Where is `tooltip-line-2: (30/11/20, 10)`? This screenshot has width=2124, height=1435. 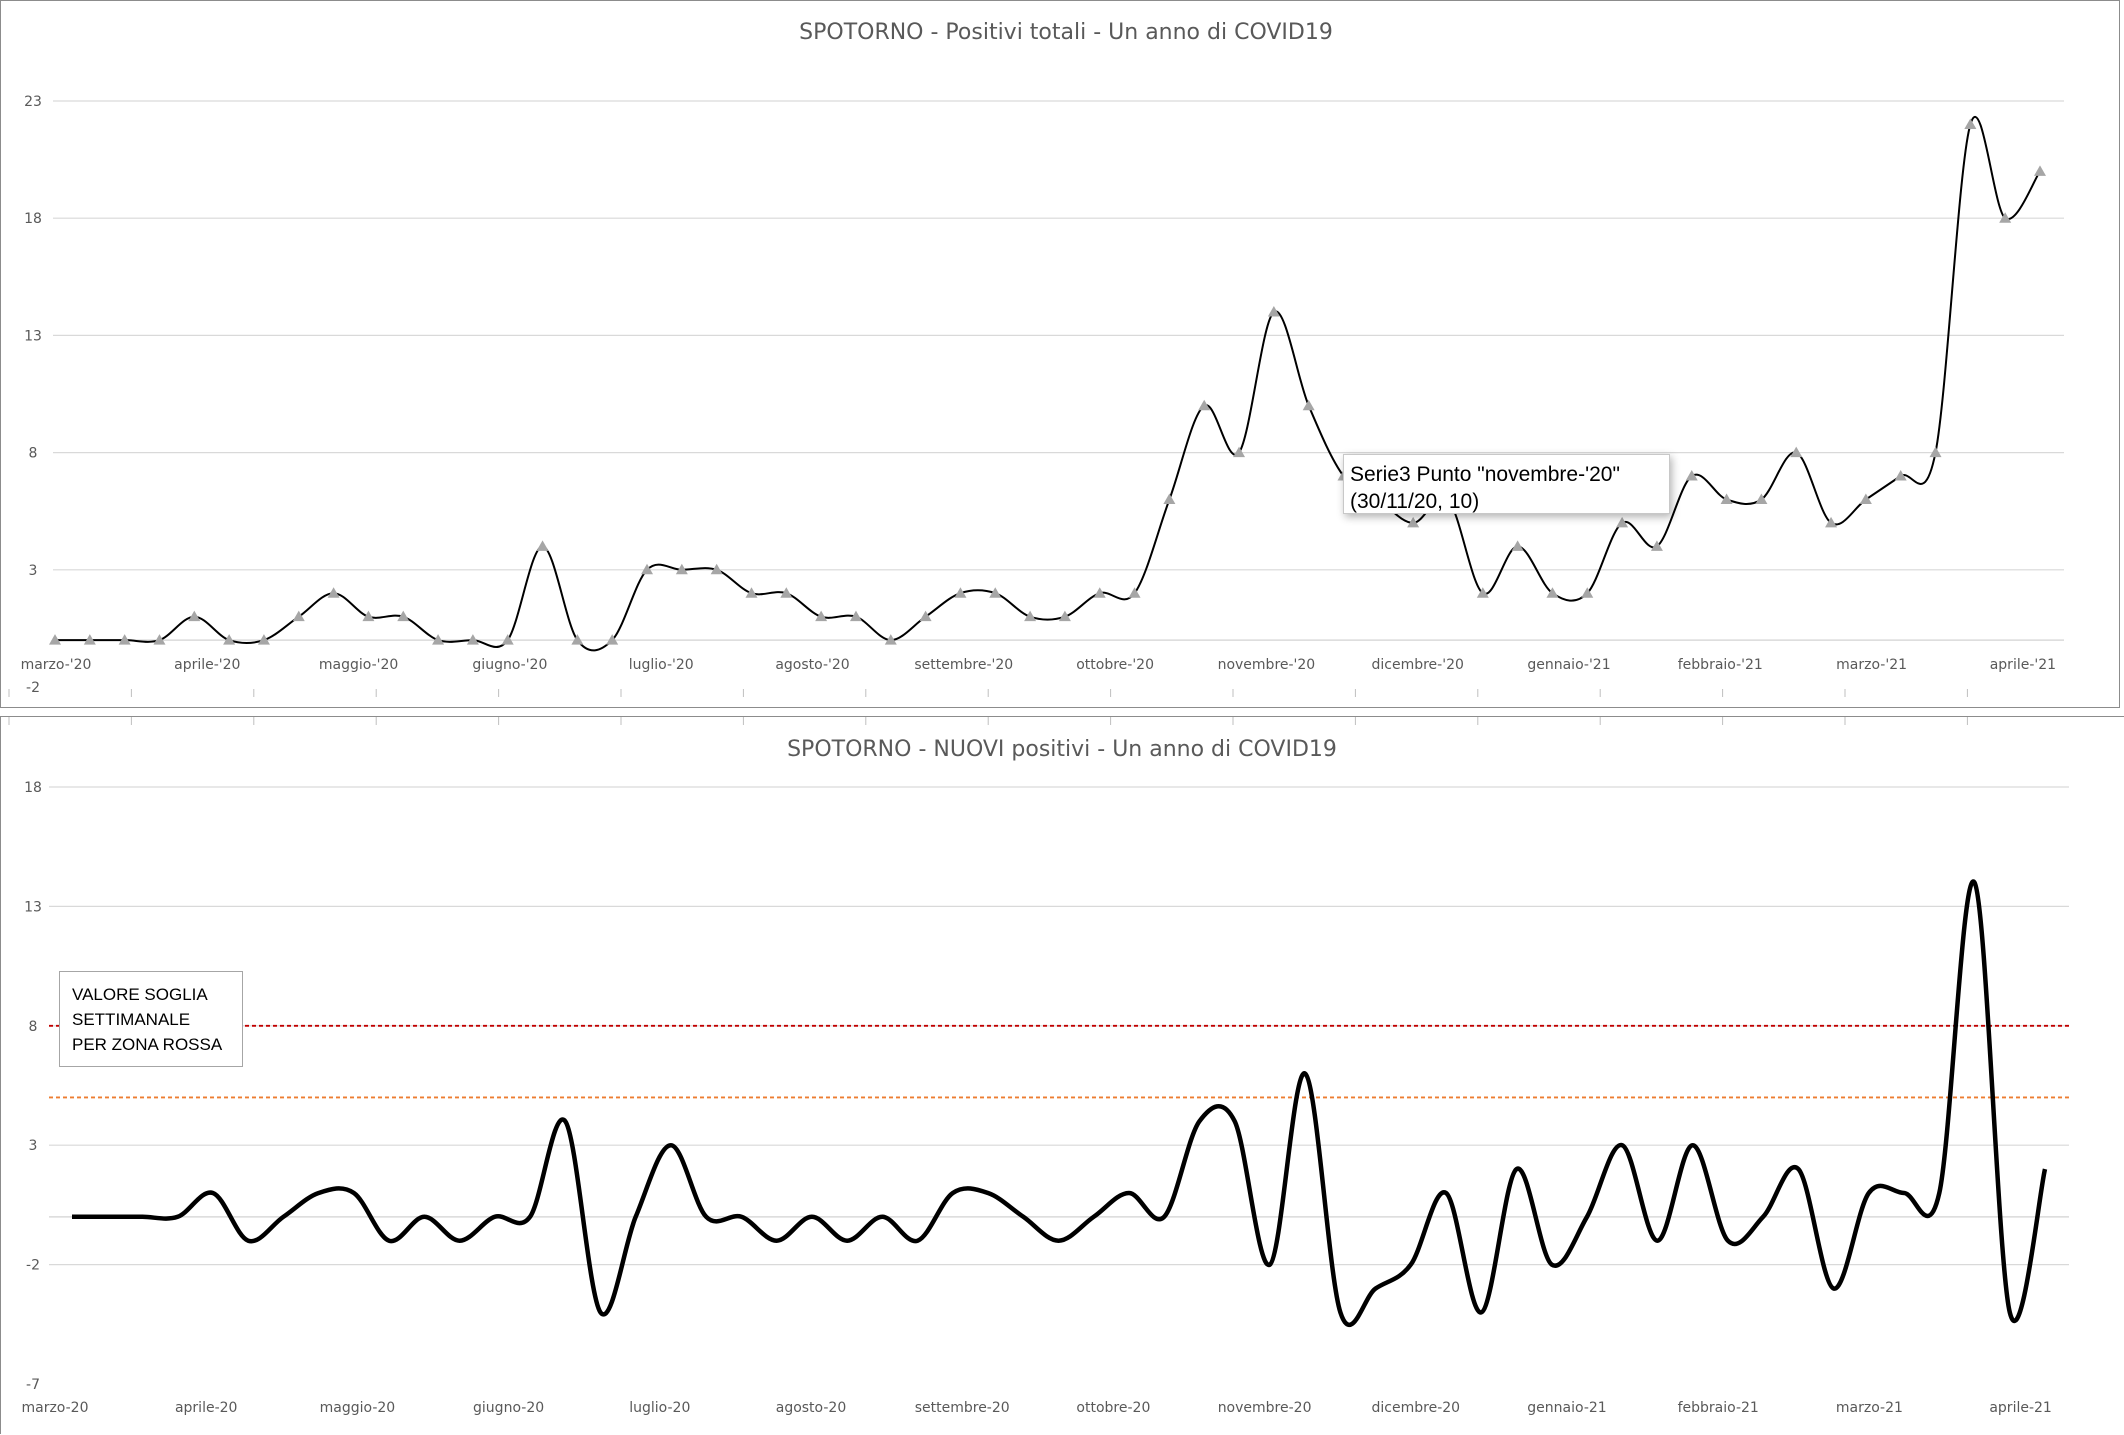 tooltip-line-2: (30/11/20, 10) is located at coordinates (1415, 501).